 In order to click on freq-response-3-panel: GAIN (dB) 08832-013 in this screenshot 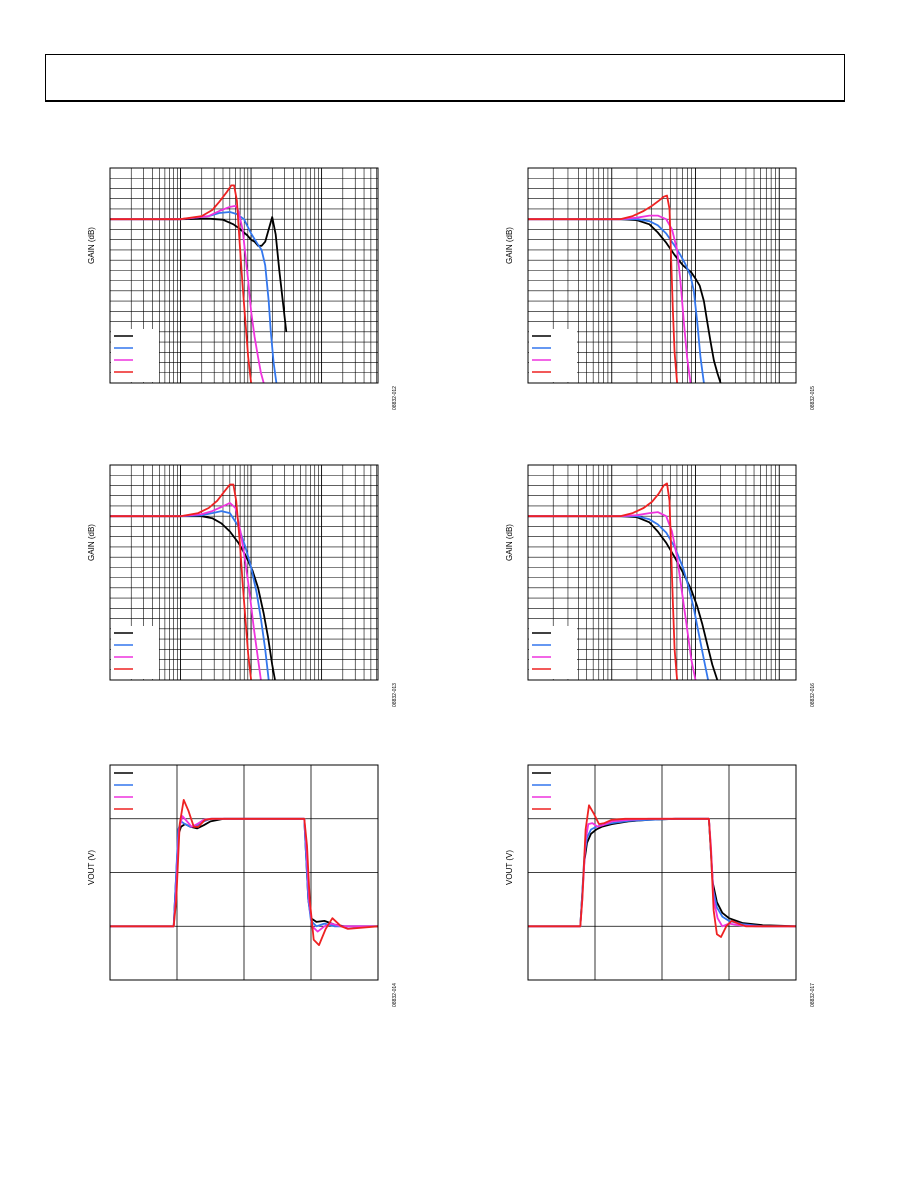, I will do `click(240, 582)`.